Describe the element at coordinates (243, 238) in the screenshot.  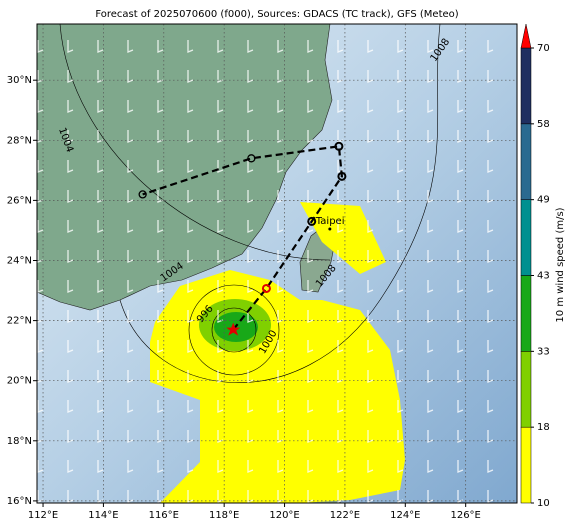
I see `track-line` at that location.